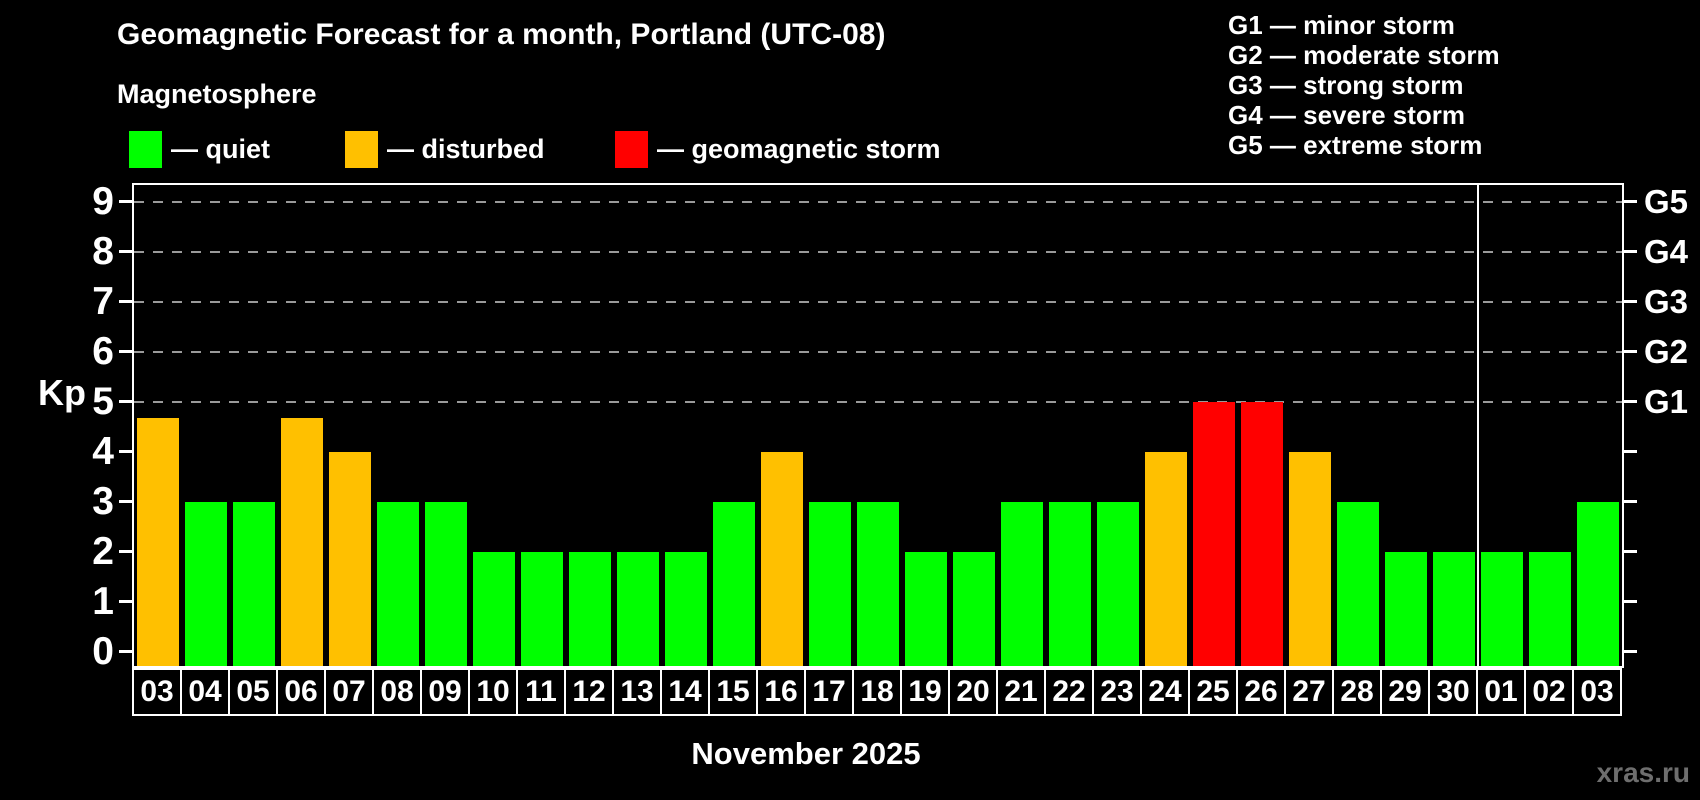 The width and height of the screenshot is (1700, 800). I want to click on g-axis-label-g5: G5, so click(1666, 201).